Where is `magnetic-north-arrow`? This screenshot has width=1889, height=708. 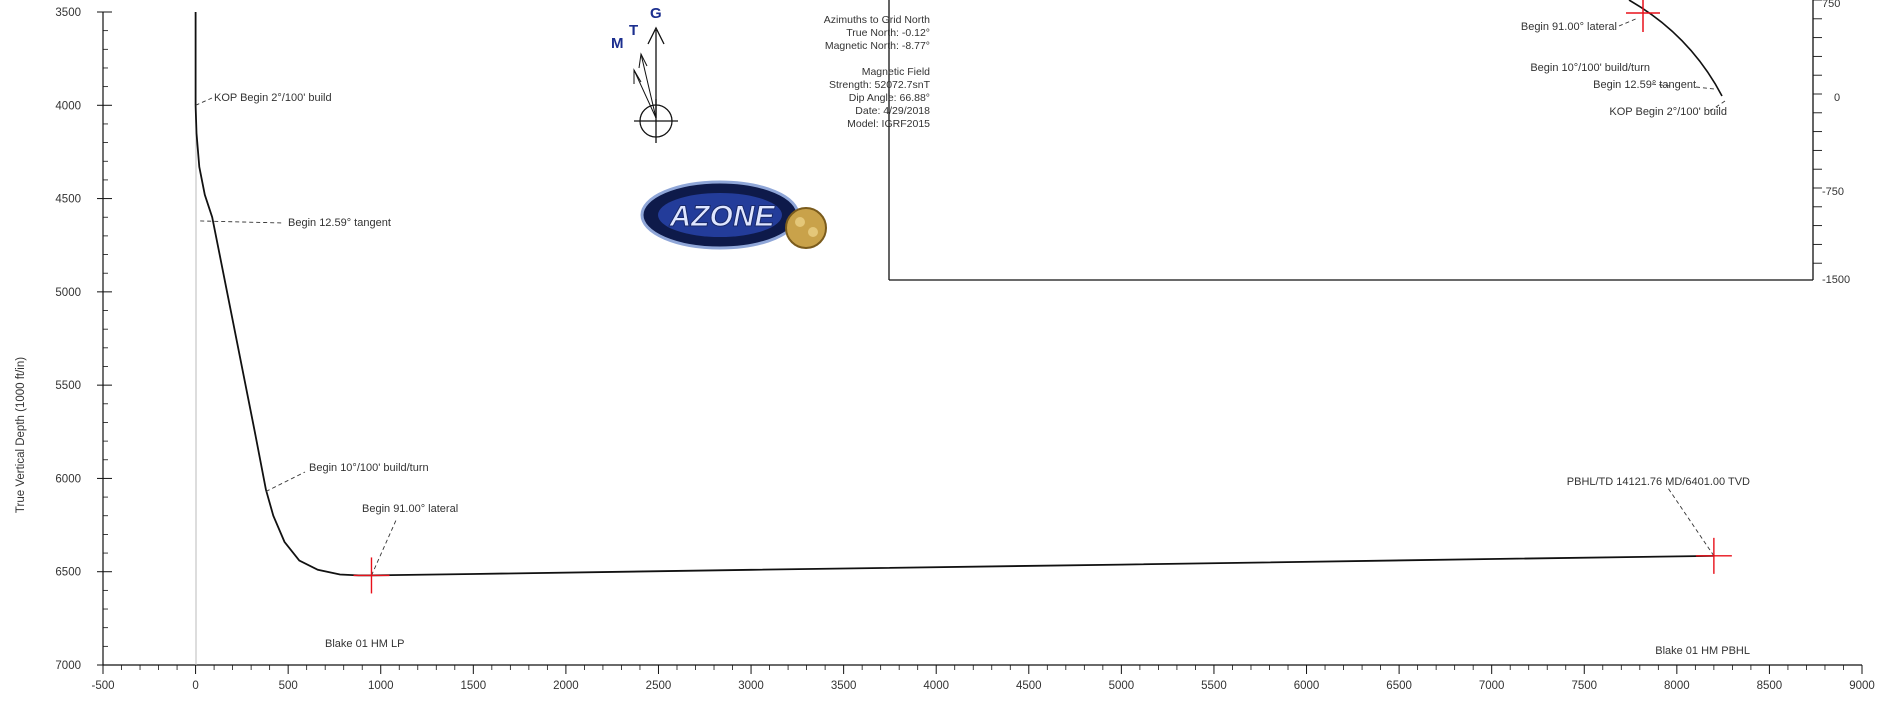 magnetic-north-arrow is located at coordinates (645, 94).